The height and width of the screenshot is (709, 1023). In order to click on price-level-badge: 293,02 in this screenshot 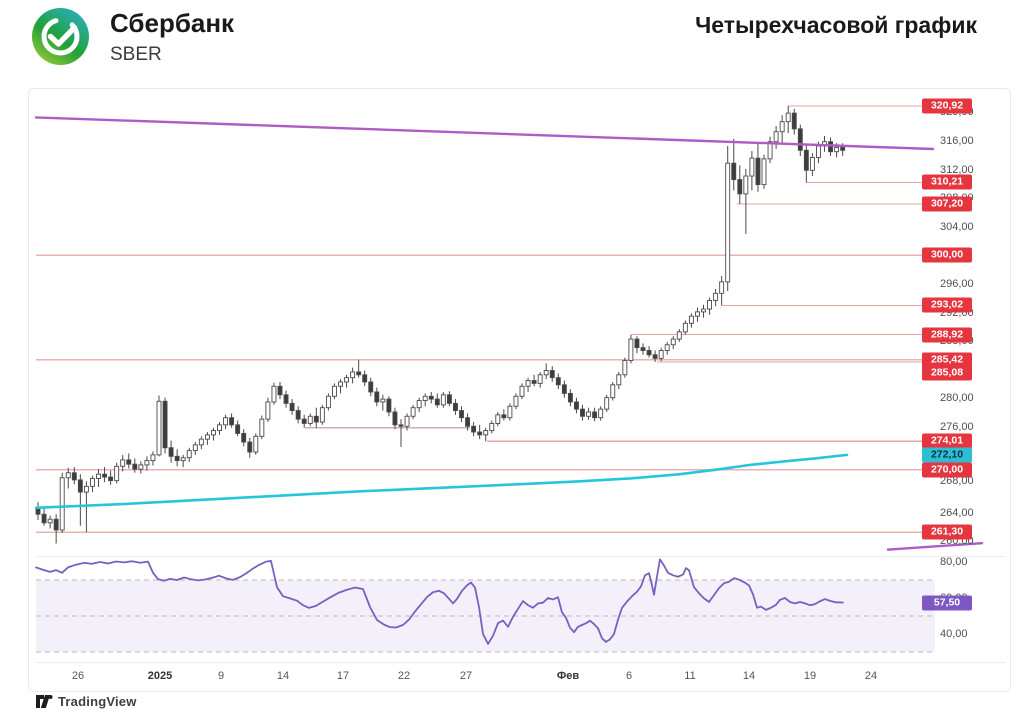, I will do `click(947, 305)`.